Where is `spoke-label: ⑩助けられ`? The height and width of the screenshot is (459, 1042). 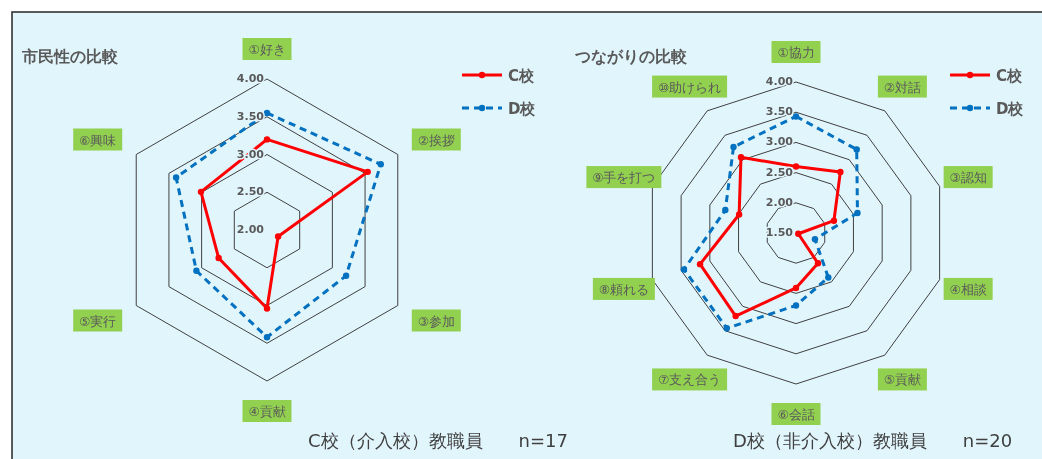 spoke-label: ⑩助けられ is located at coordinates (690, 87).